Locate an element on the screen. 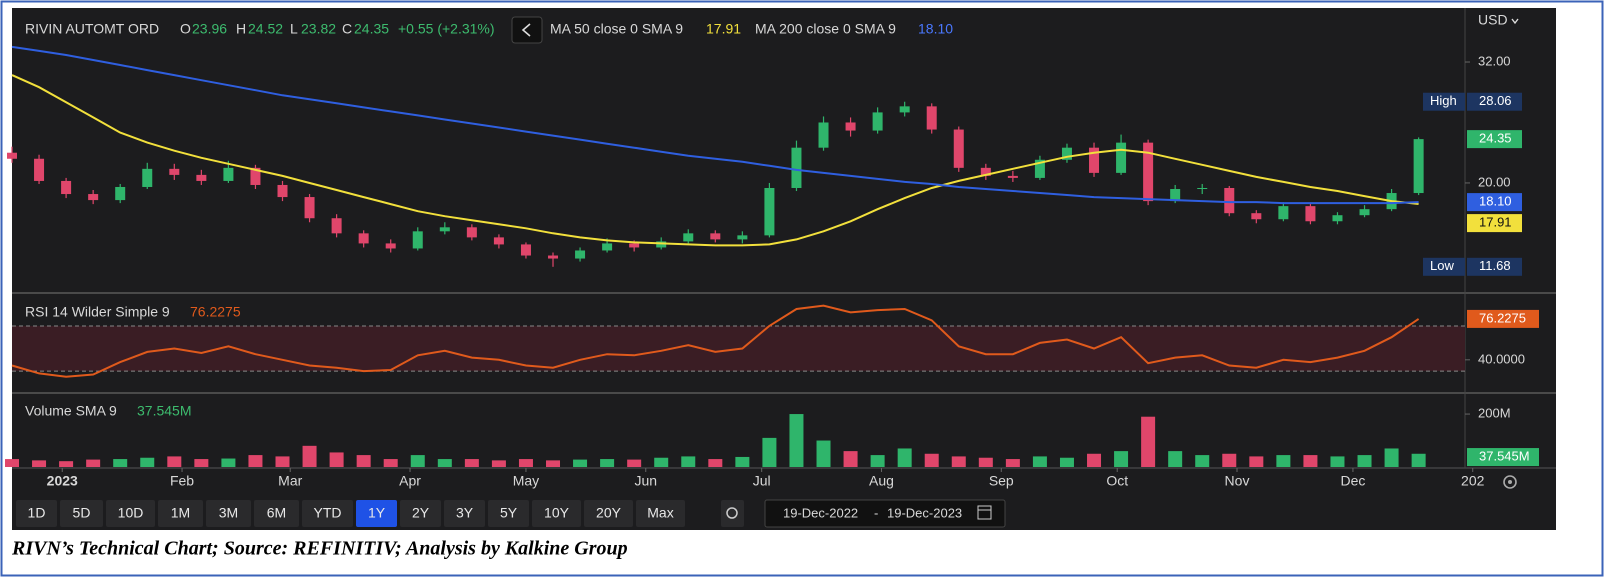 This screenshot has width=1608, height=581. ohlc-value: 23.82 is located at coordinates (318, 29).